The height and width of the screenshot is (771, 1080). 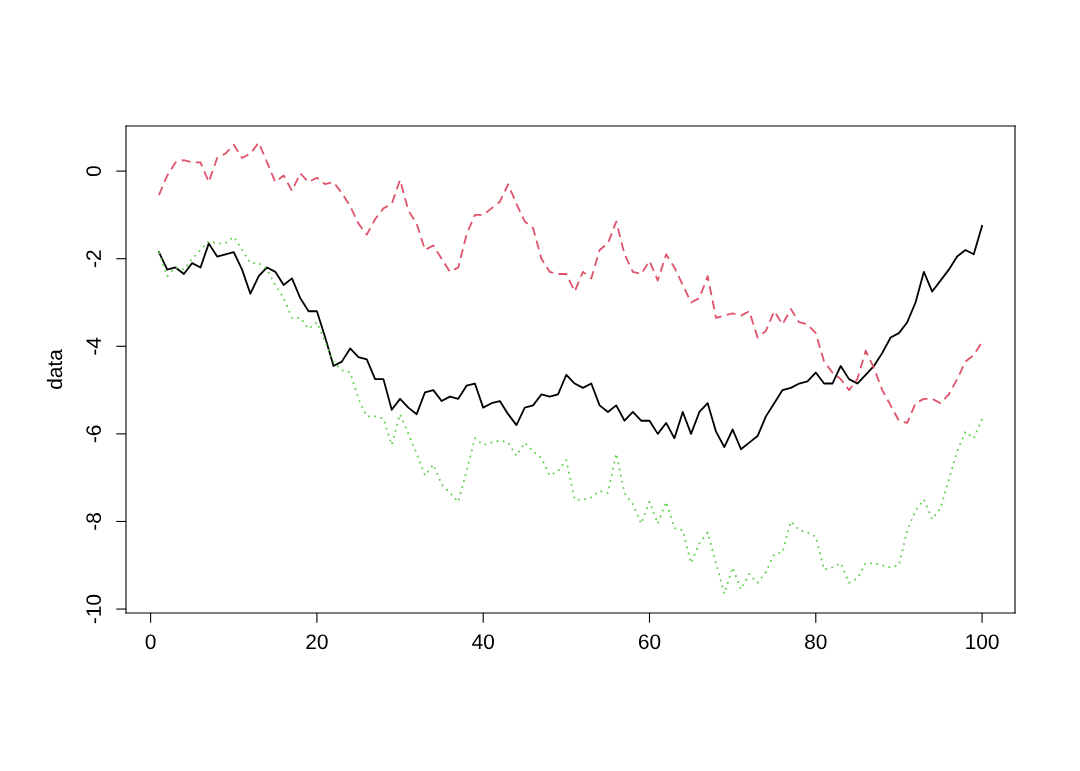 I want to click on x-tick-label: 80, so click(x=816, y=642).